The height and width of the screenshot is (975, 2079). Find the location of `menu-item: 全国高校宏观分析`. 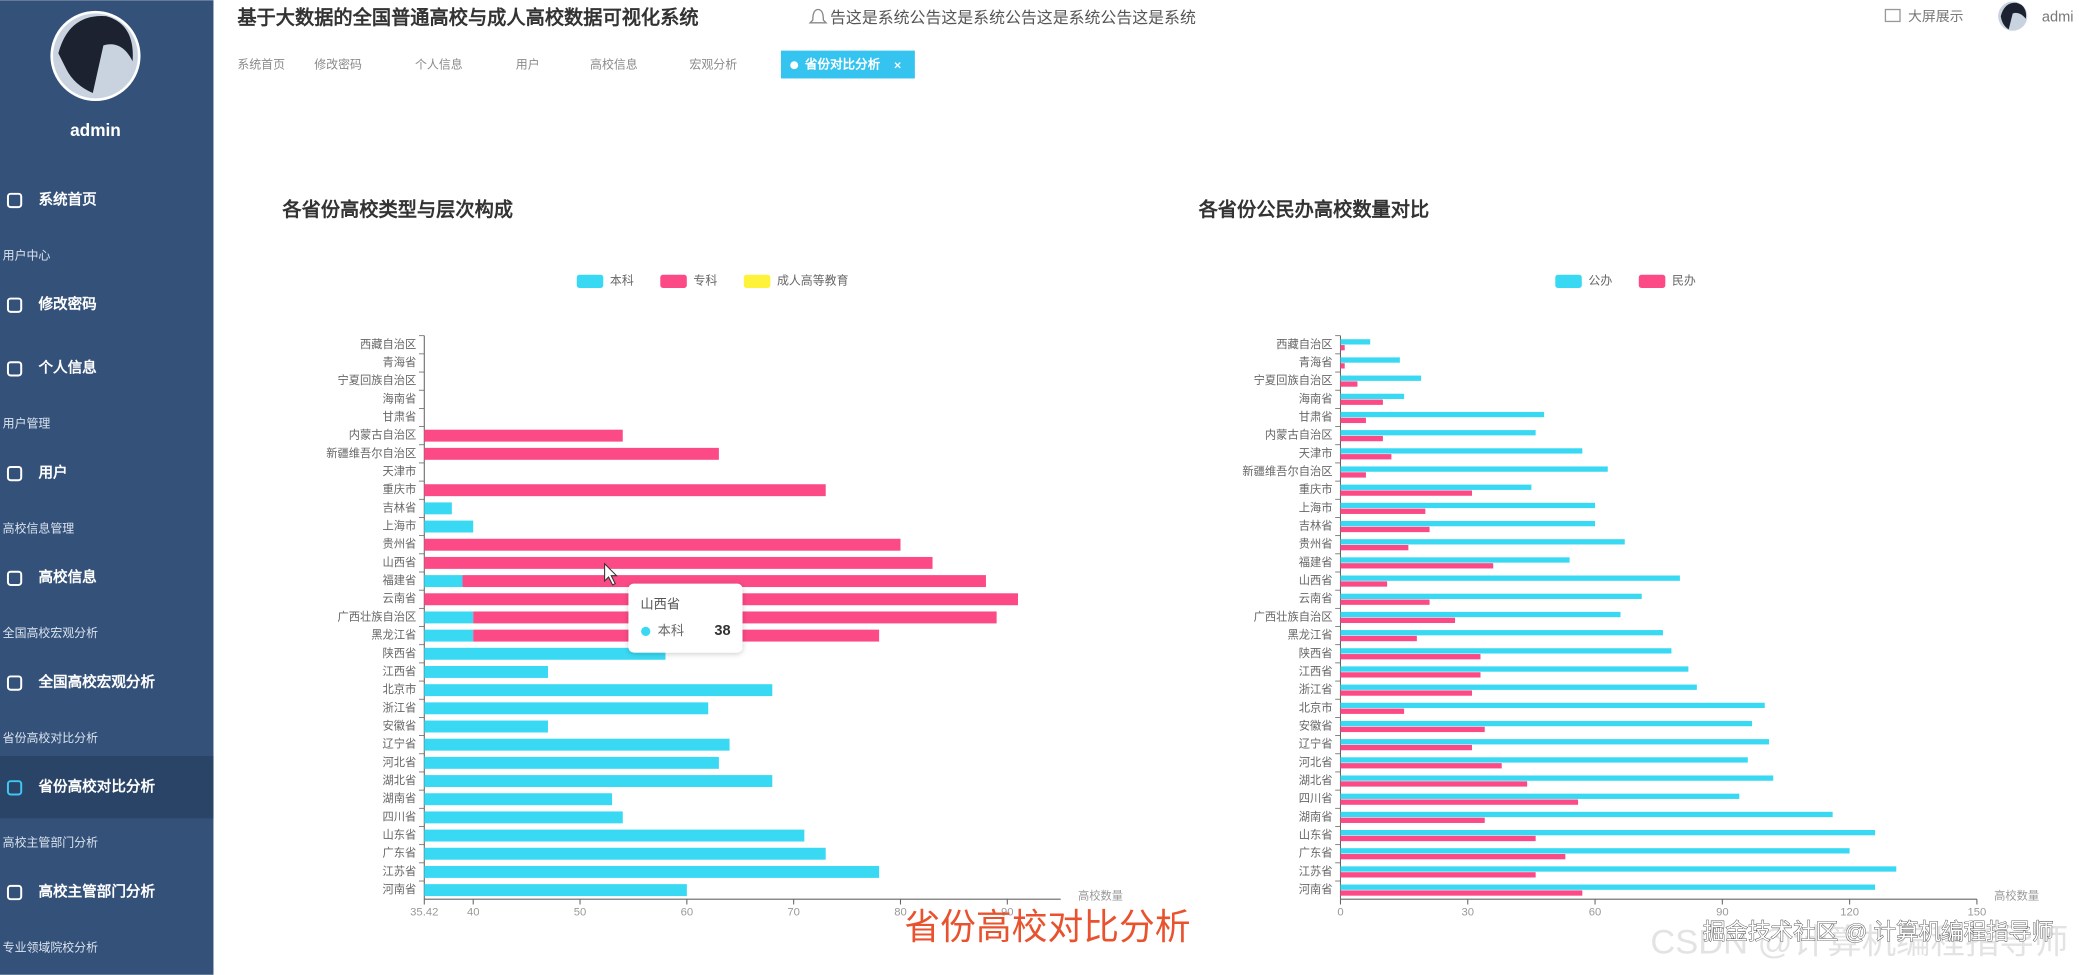

menu-item: 全国高校宏观分析 is located at coordinates (96, 682).